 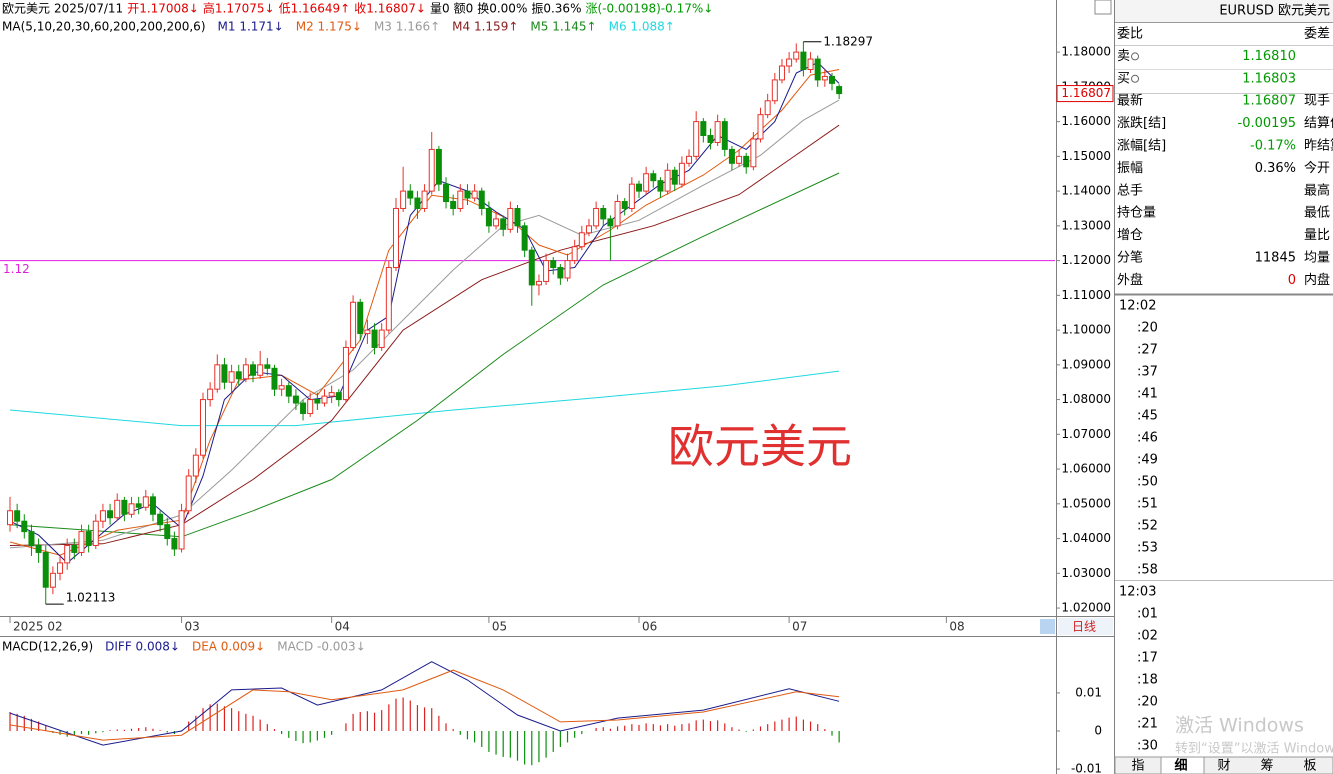 I want to click on legend-entry: M5 1.145↑, so click(x=563, y=27).